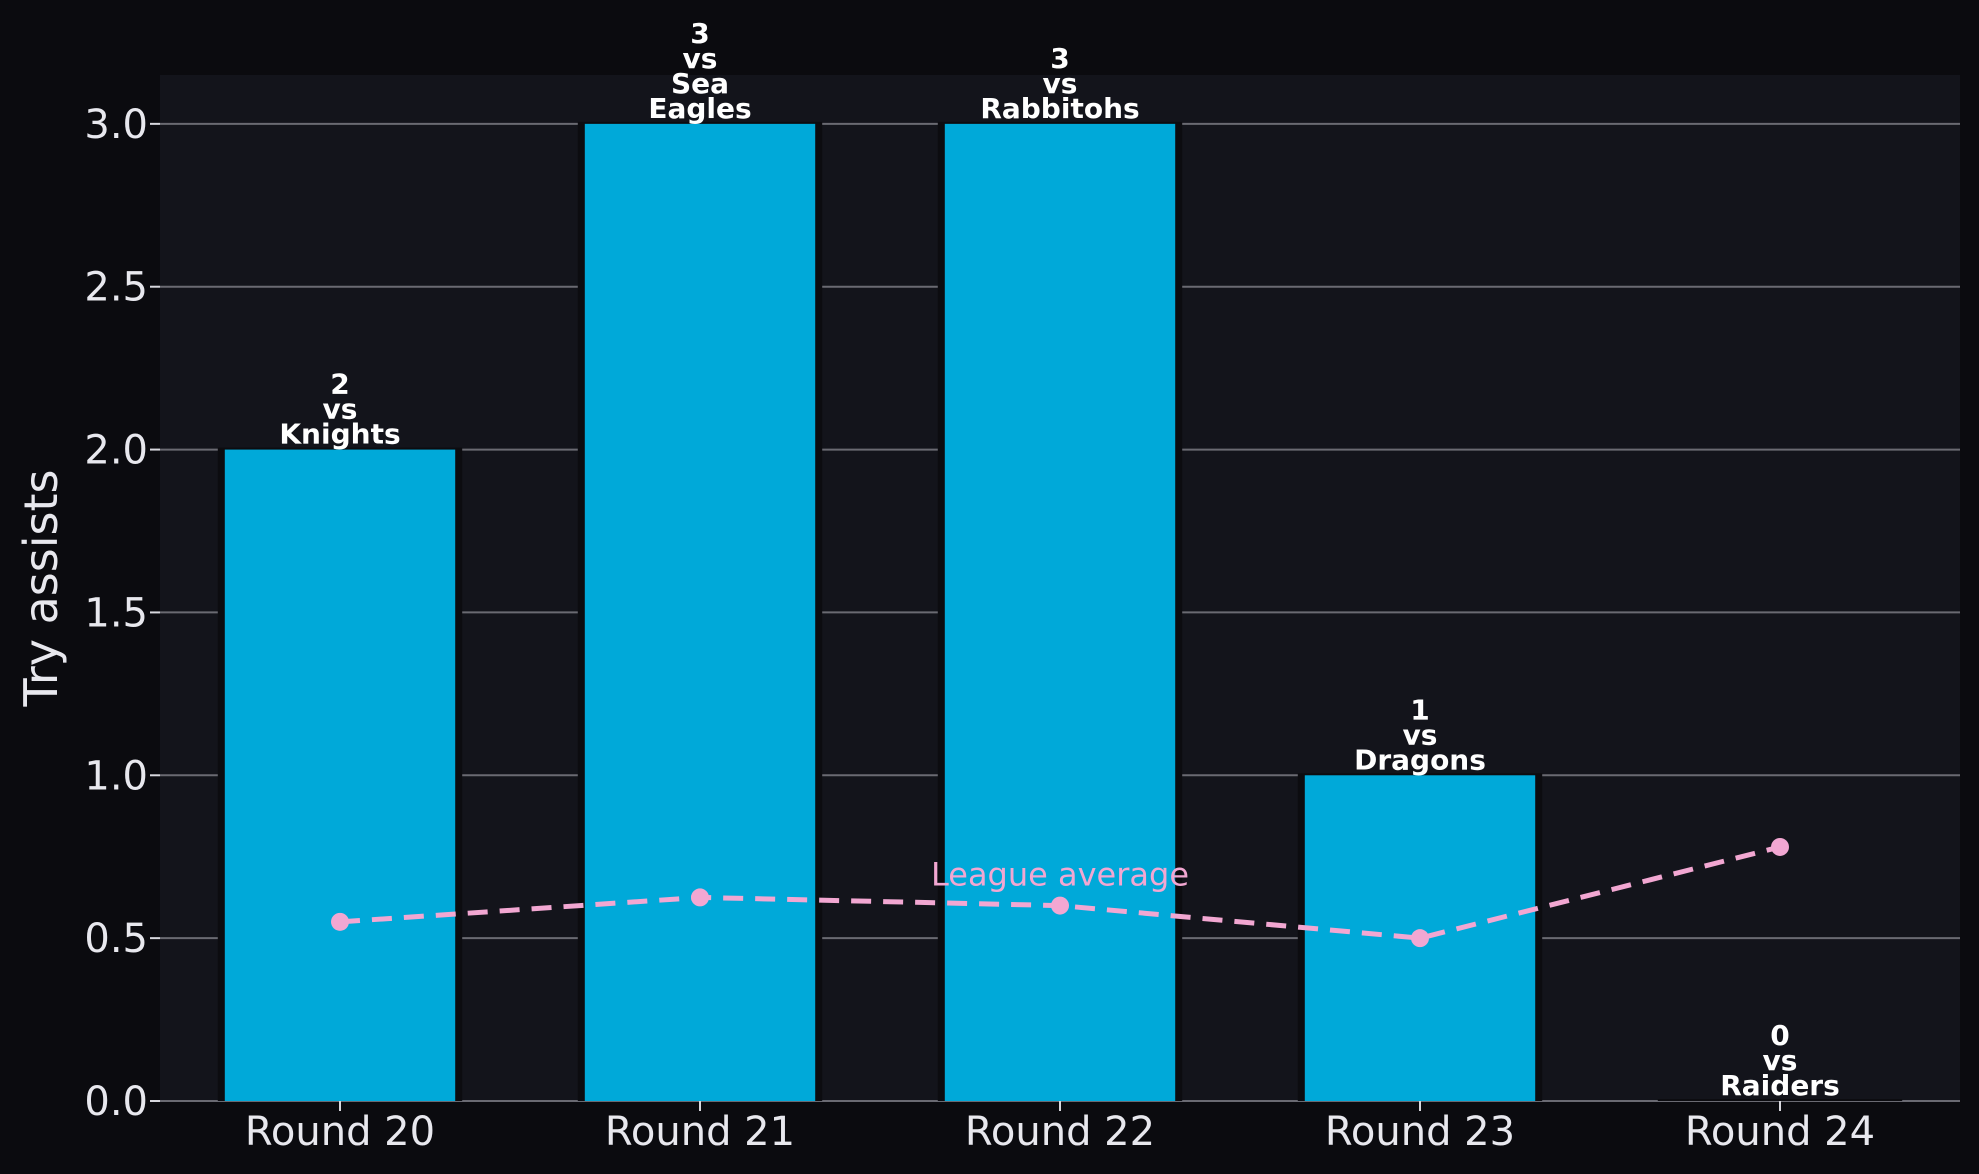 This screenshot has width=1979, height=1174. I want to click on x-tick-label: Round 20, so click(340, 1132).